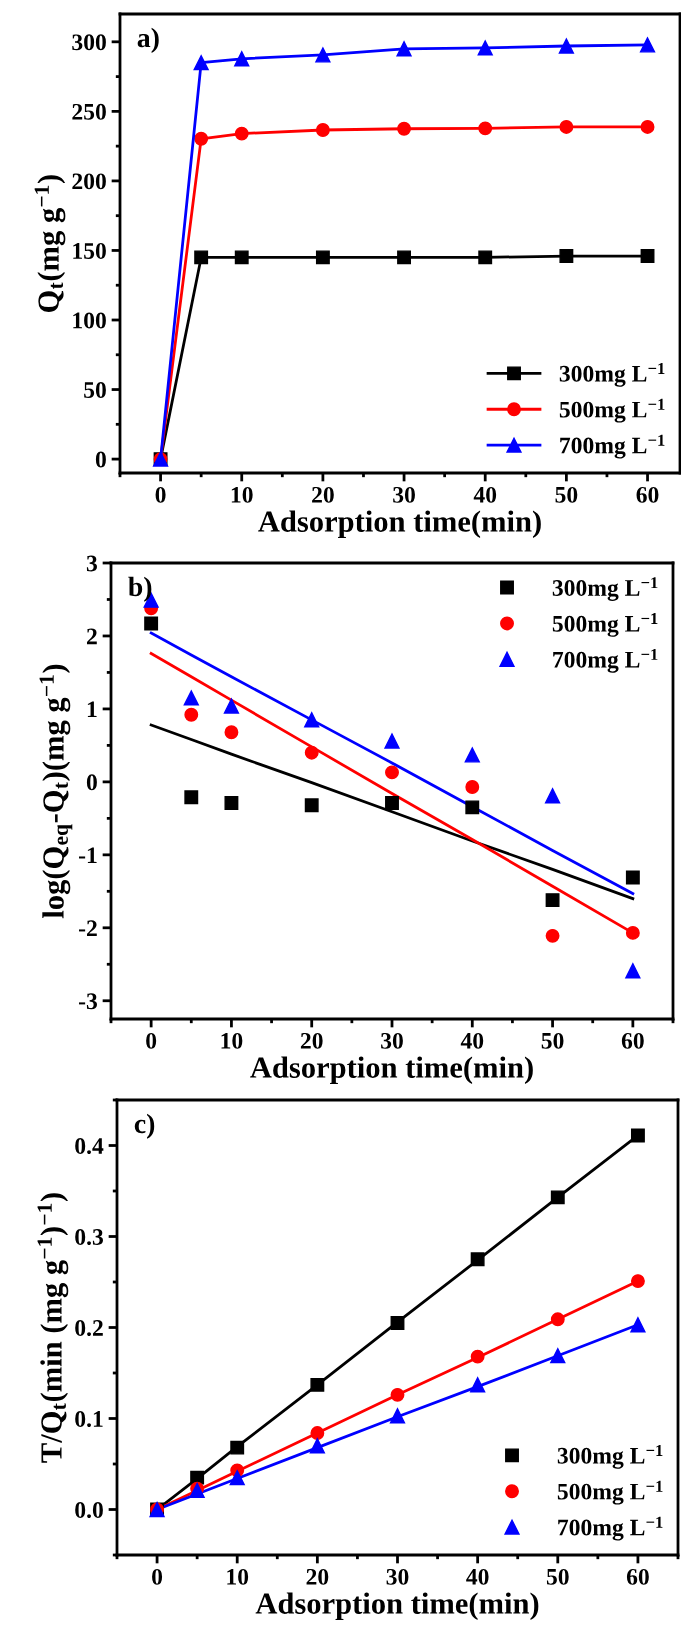 The height and width of the screenshot is (1648, 681). I want to click on y-tick-label: 0.4, so click(89, 1146).